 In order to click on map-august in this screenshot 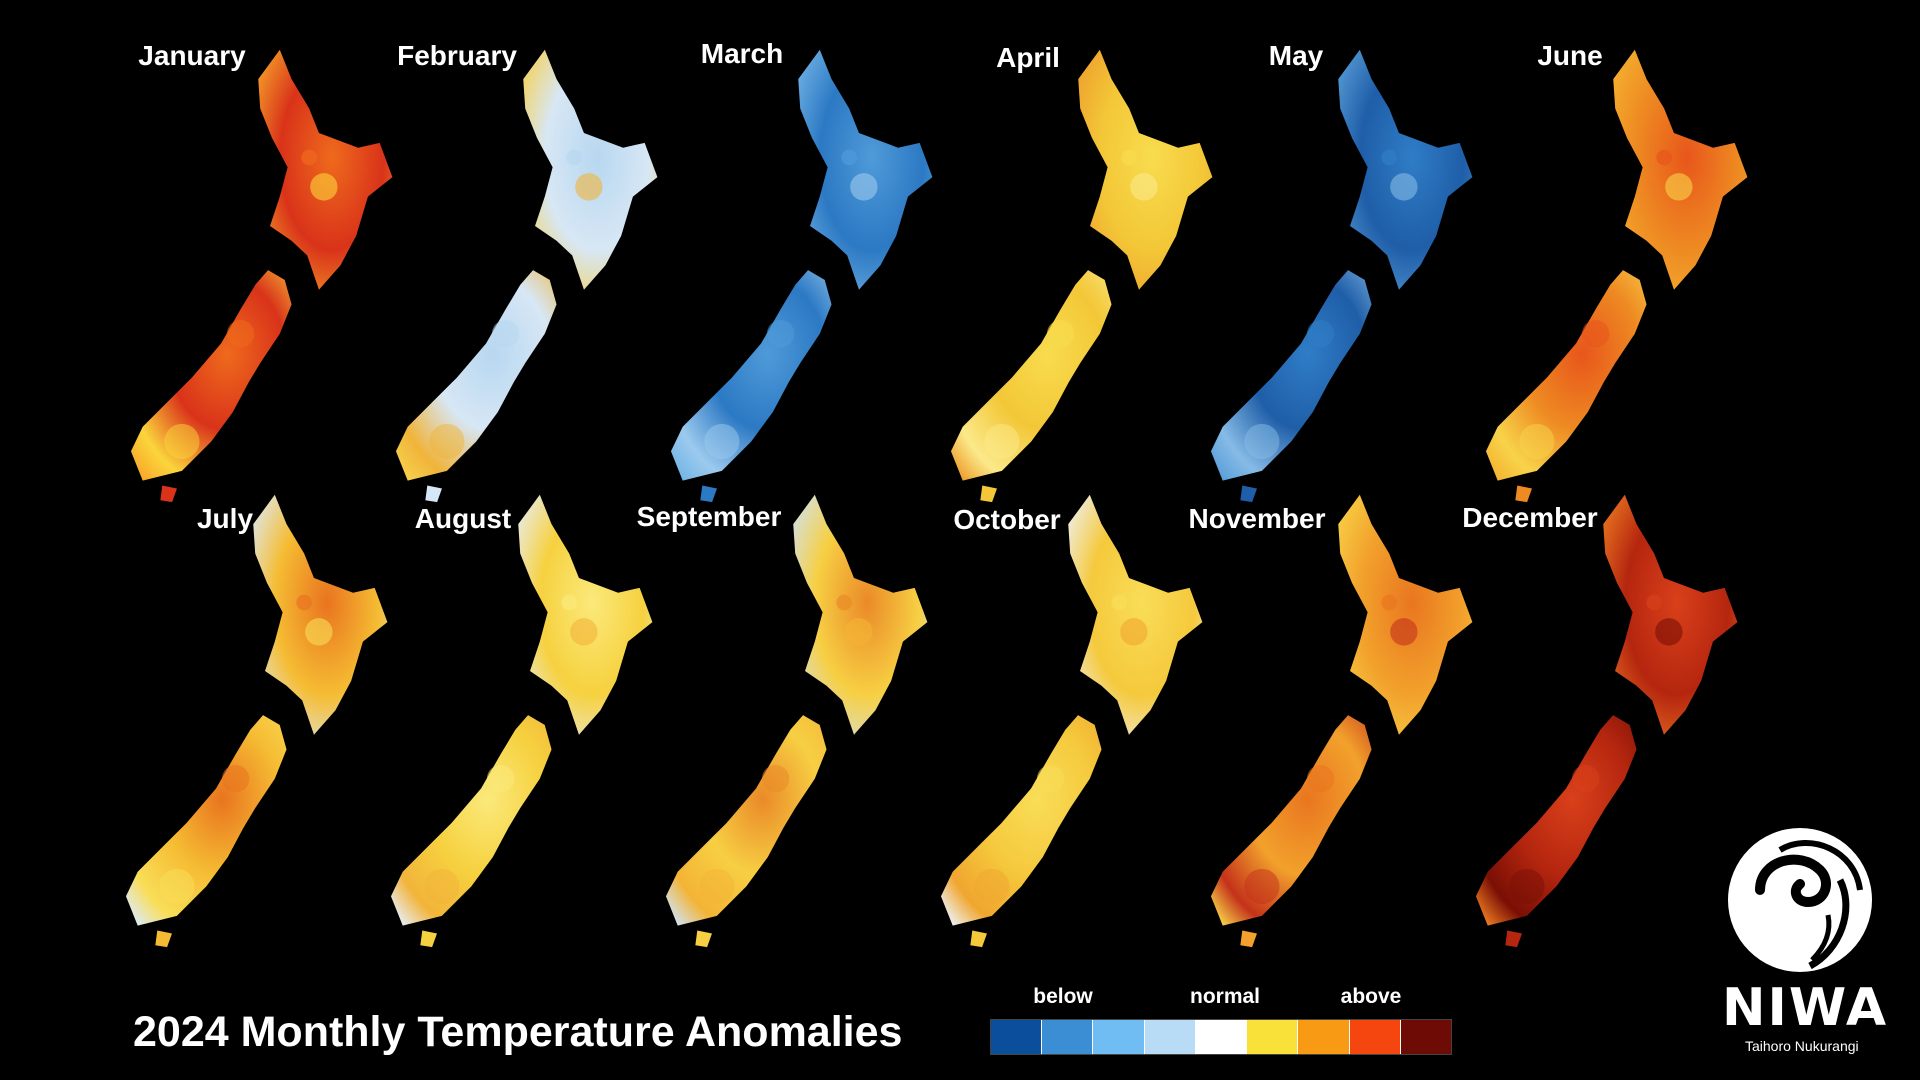, I will do `click(530, 716)`.